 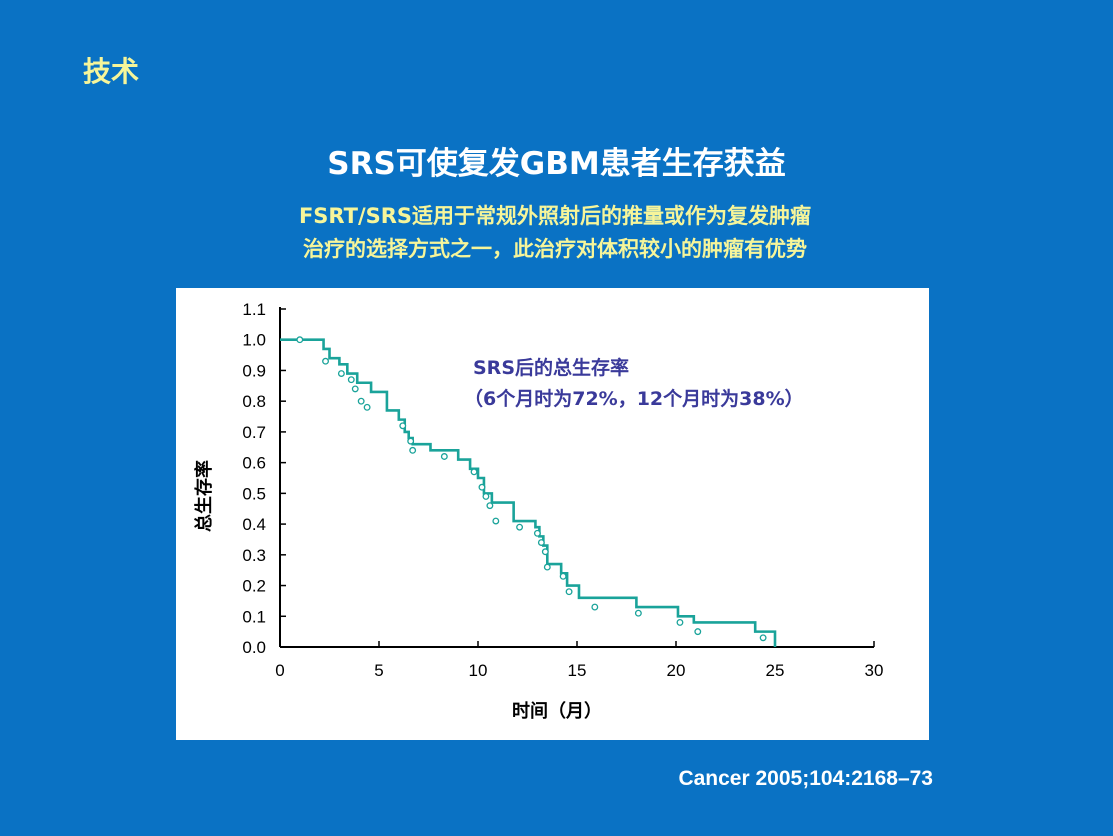 What do you see at coordinates (254, 432) in the screenshot?
I see `y-tick-label: 0.7` at bounding box center [254, 432].